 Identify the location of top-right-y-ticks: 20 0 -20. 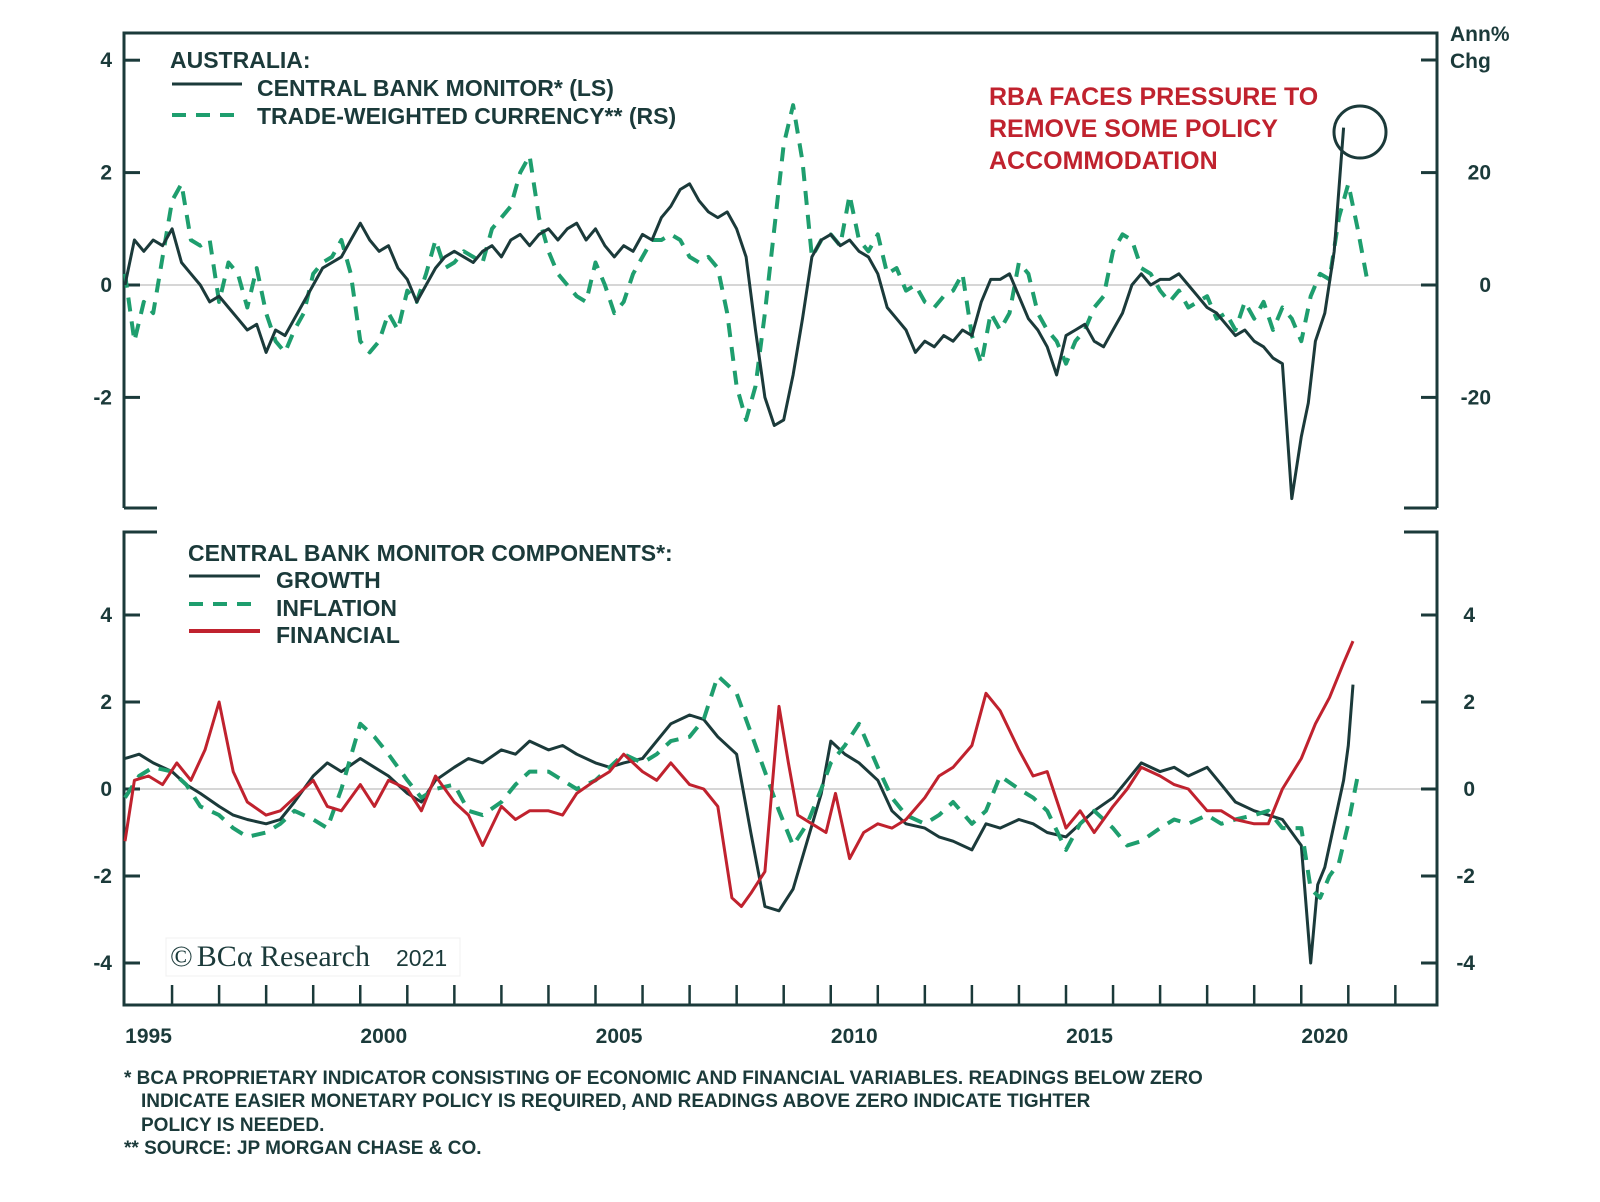
(1456, 233).